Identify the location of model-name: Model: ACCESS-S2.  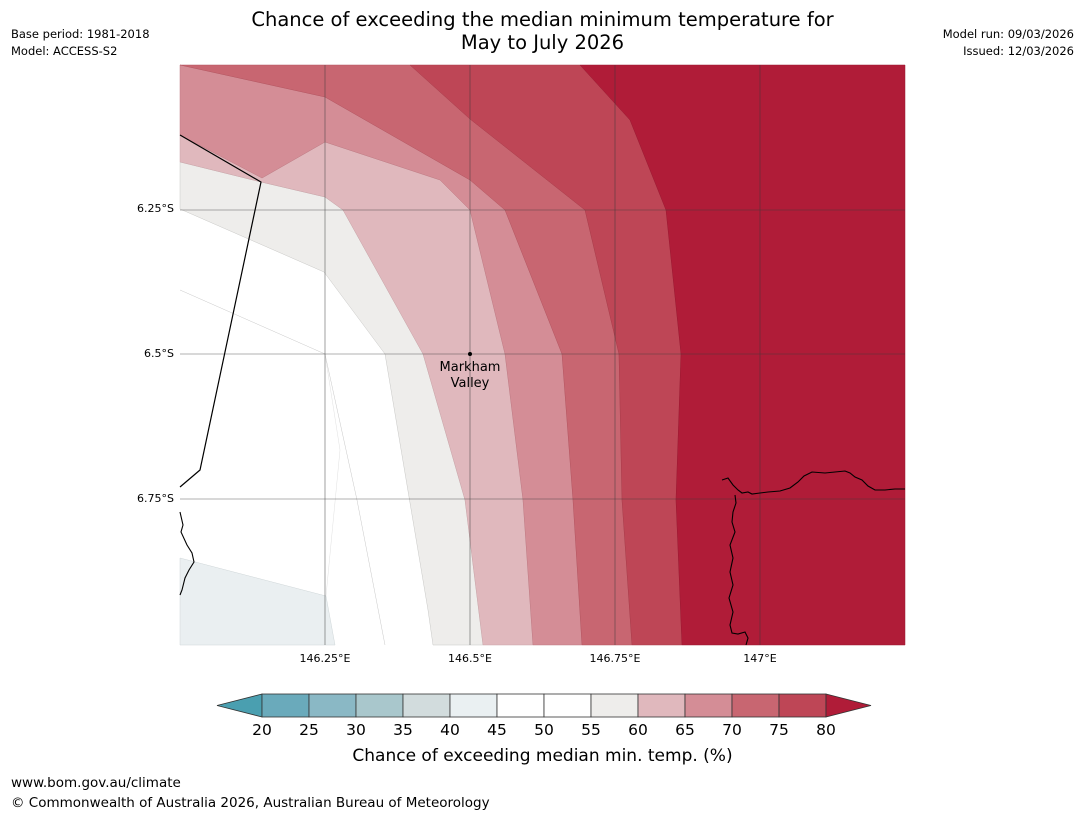
(64, 51).